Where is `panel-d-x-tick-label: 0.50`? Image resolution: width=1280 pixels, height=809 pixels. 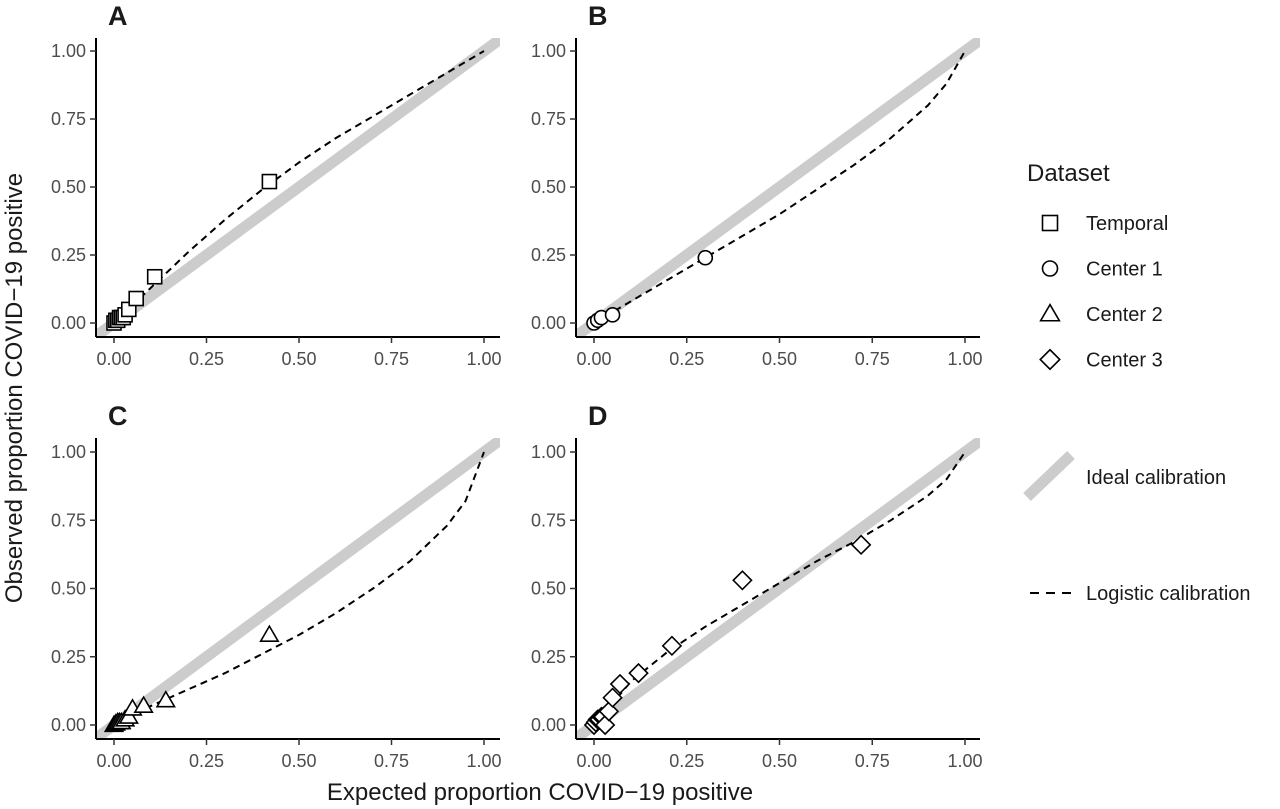 panel-d-x-tick-label: 0.50 is located at coordinates (779, 761).